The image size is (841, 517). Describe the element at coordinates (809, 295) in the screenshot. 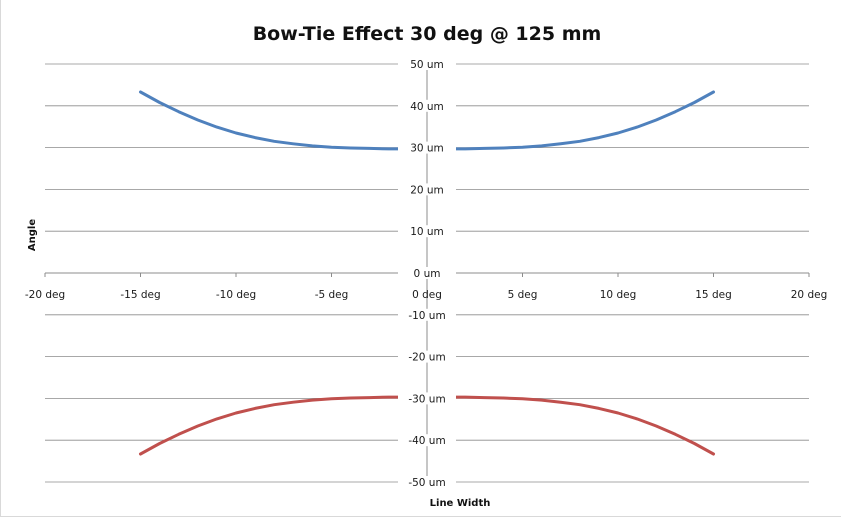

I see `x-tick-label: 20 deg` at that location.